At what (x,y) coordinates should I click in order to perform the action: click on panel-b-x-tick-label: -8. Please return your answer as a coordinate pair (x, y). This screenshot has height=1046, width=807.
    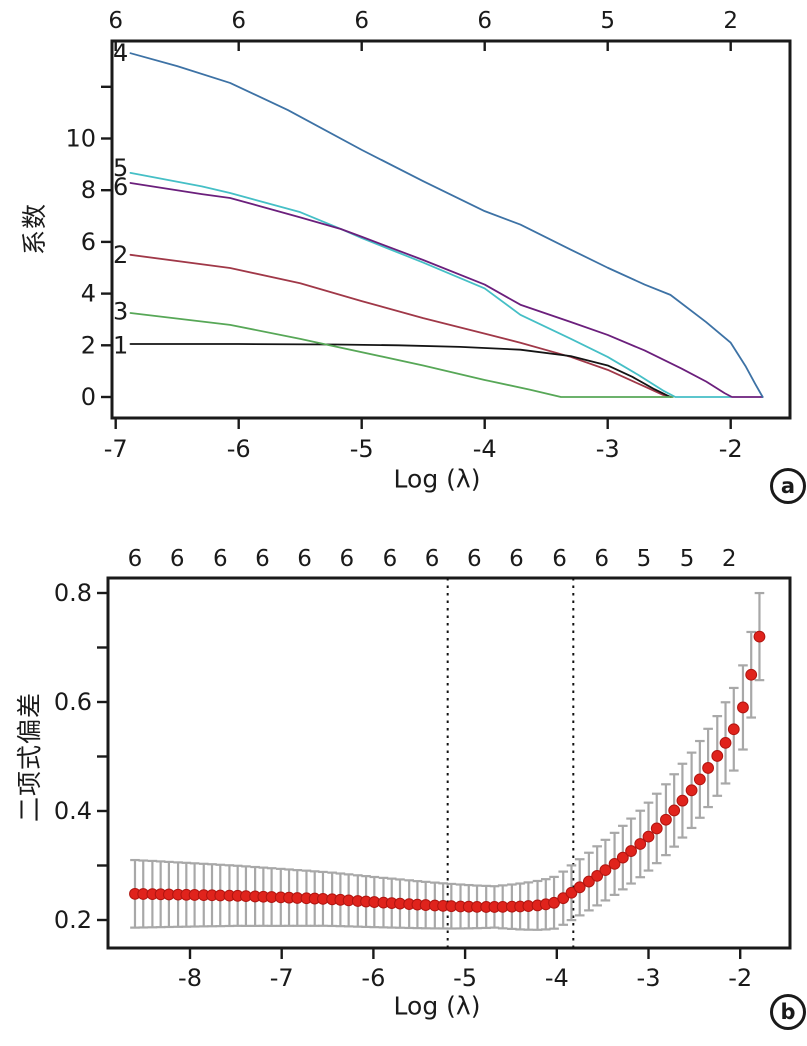
    Looking at the image, I should click on (190, 978).